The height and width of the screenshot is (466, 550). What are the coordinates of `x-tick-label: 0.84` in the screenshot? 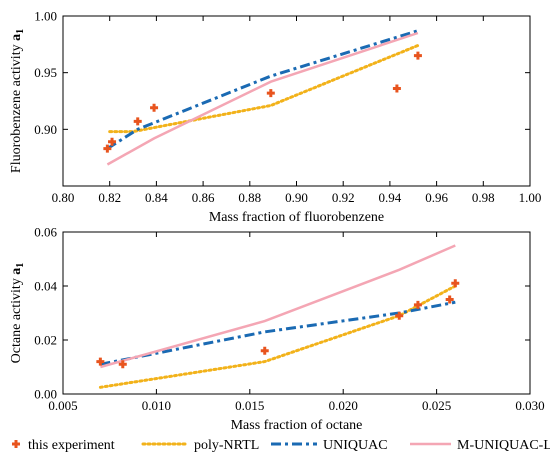 It's located at (156, 197).